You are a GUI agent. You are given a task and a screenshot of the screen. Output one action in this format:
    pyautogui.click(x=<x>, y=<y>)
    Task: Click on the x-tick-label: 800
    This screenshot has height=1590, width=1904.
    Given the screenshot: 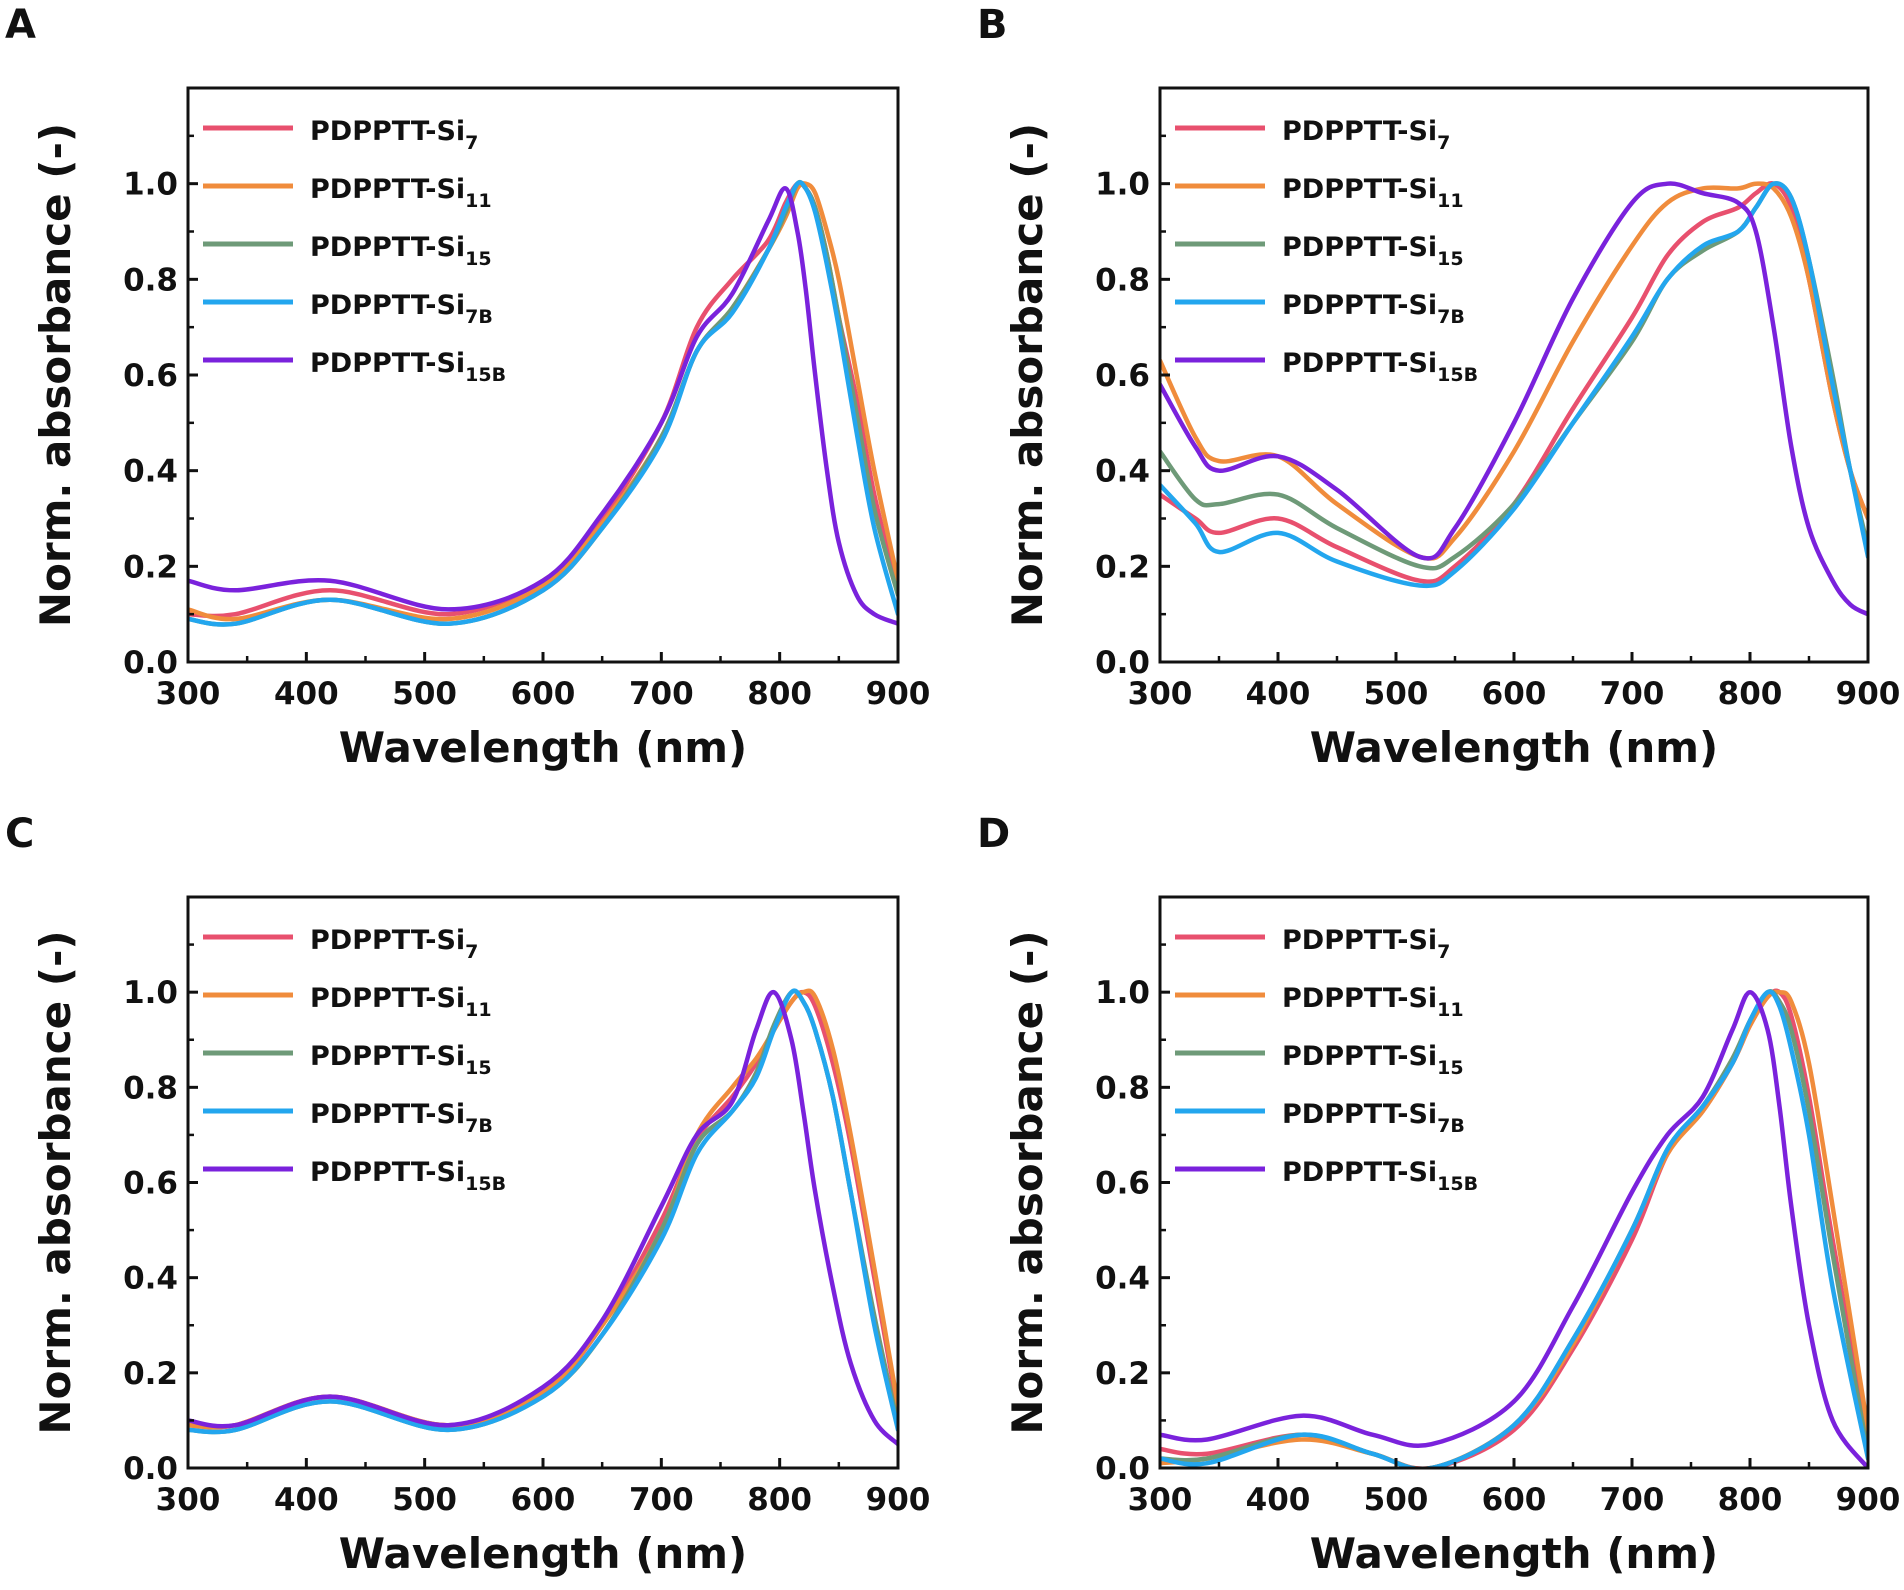 What is the action you would take?
    pyautogui.click(x=1750, y=1500)
    